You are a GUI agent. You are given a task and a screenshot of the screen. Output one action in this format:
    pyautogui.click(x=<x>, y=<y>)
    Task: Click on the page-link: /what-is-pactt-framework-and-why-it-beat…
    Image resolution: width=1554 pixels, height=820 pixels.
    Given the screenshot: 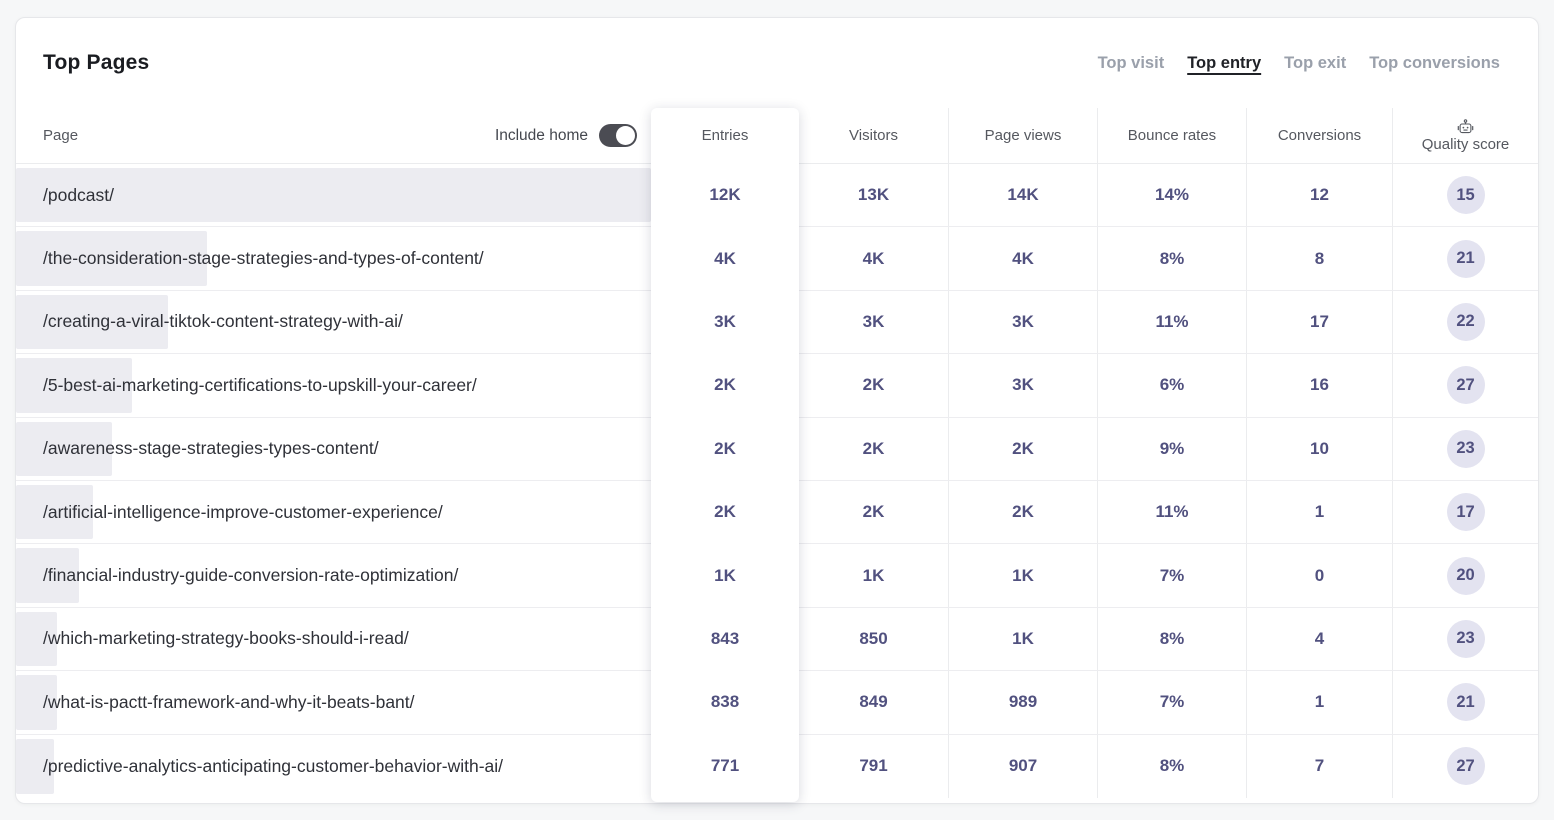 What is the action you would take?
    pyautogui.click(x=229, y=701)
    